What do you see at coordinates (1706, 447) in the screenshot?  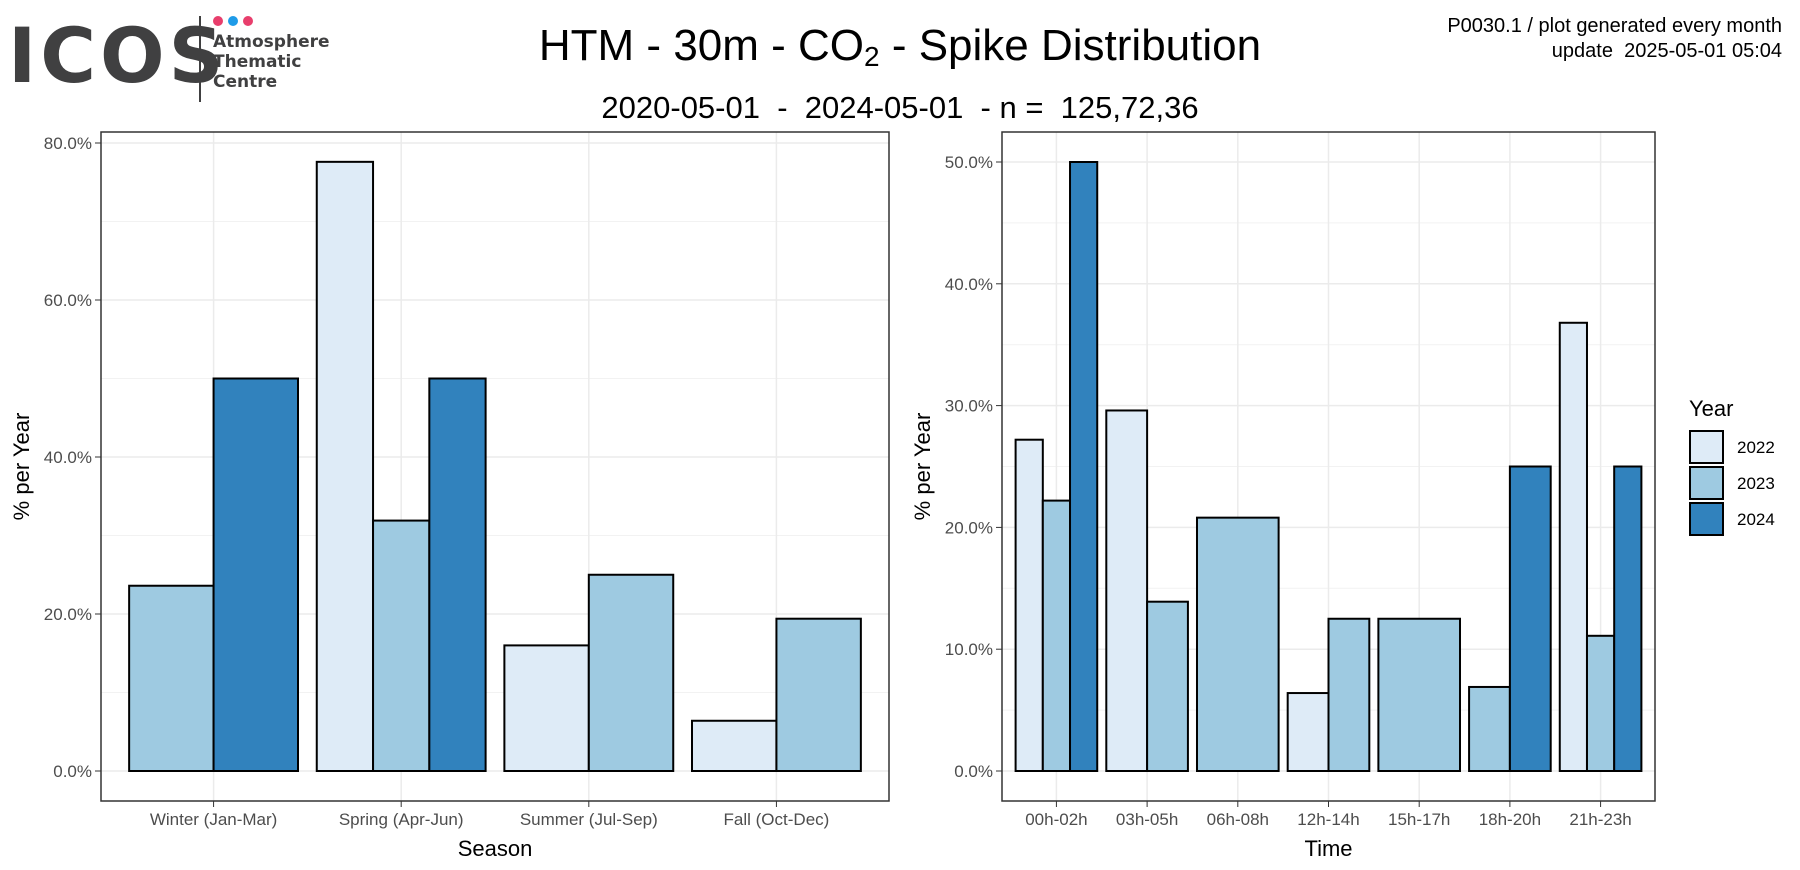 I see `legend-key-2022` at bounding box center [1706, 447].